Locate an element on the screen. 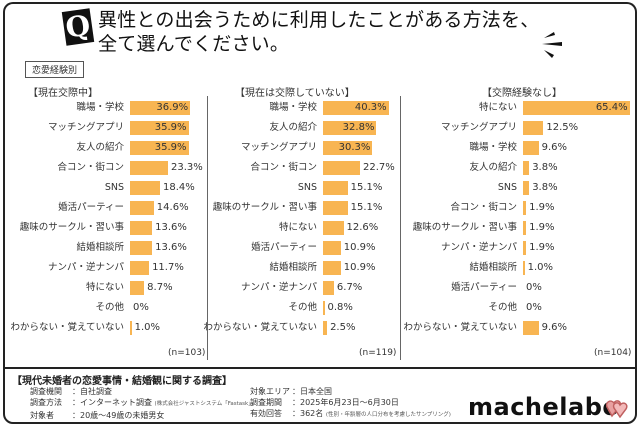  brand-logo: machelabo is located at coordinates (544, 407).